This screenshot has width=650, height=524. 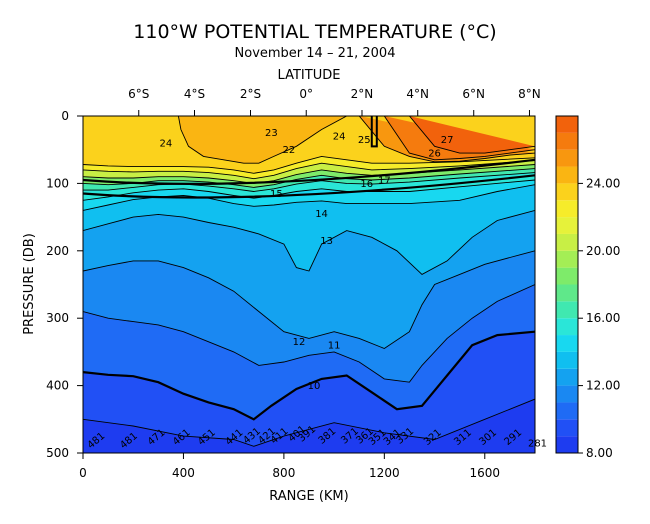 I want to click on latitude-tick-label: 6°N, so click(x=473, y=94).